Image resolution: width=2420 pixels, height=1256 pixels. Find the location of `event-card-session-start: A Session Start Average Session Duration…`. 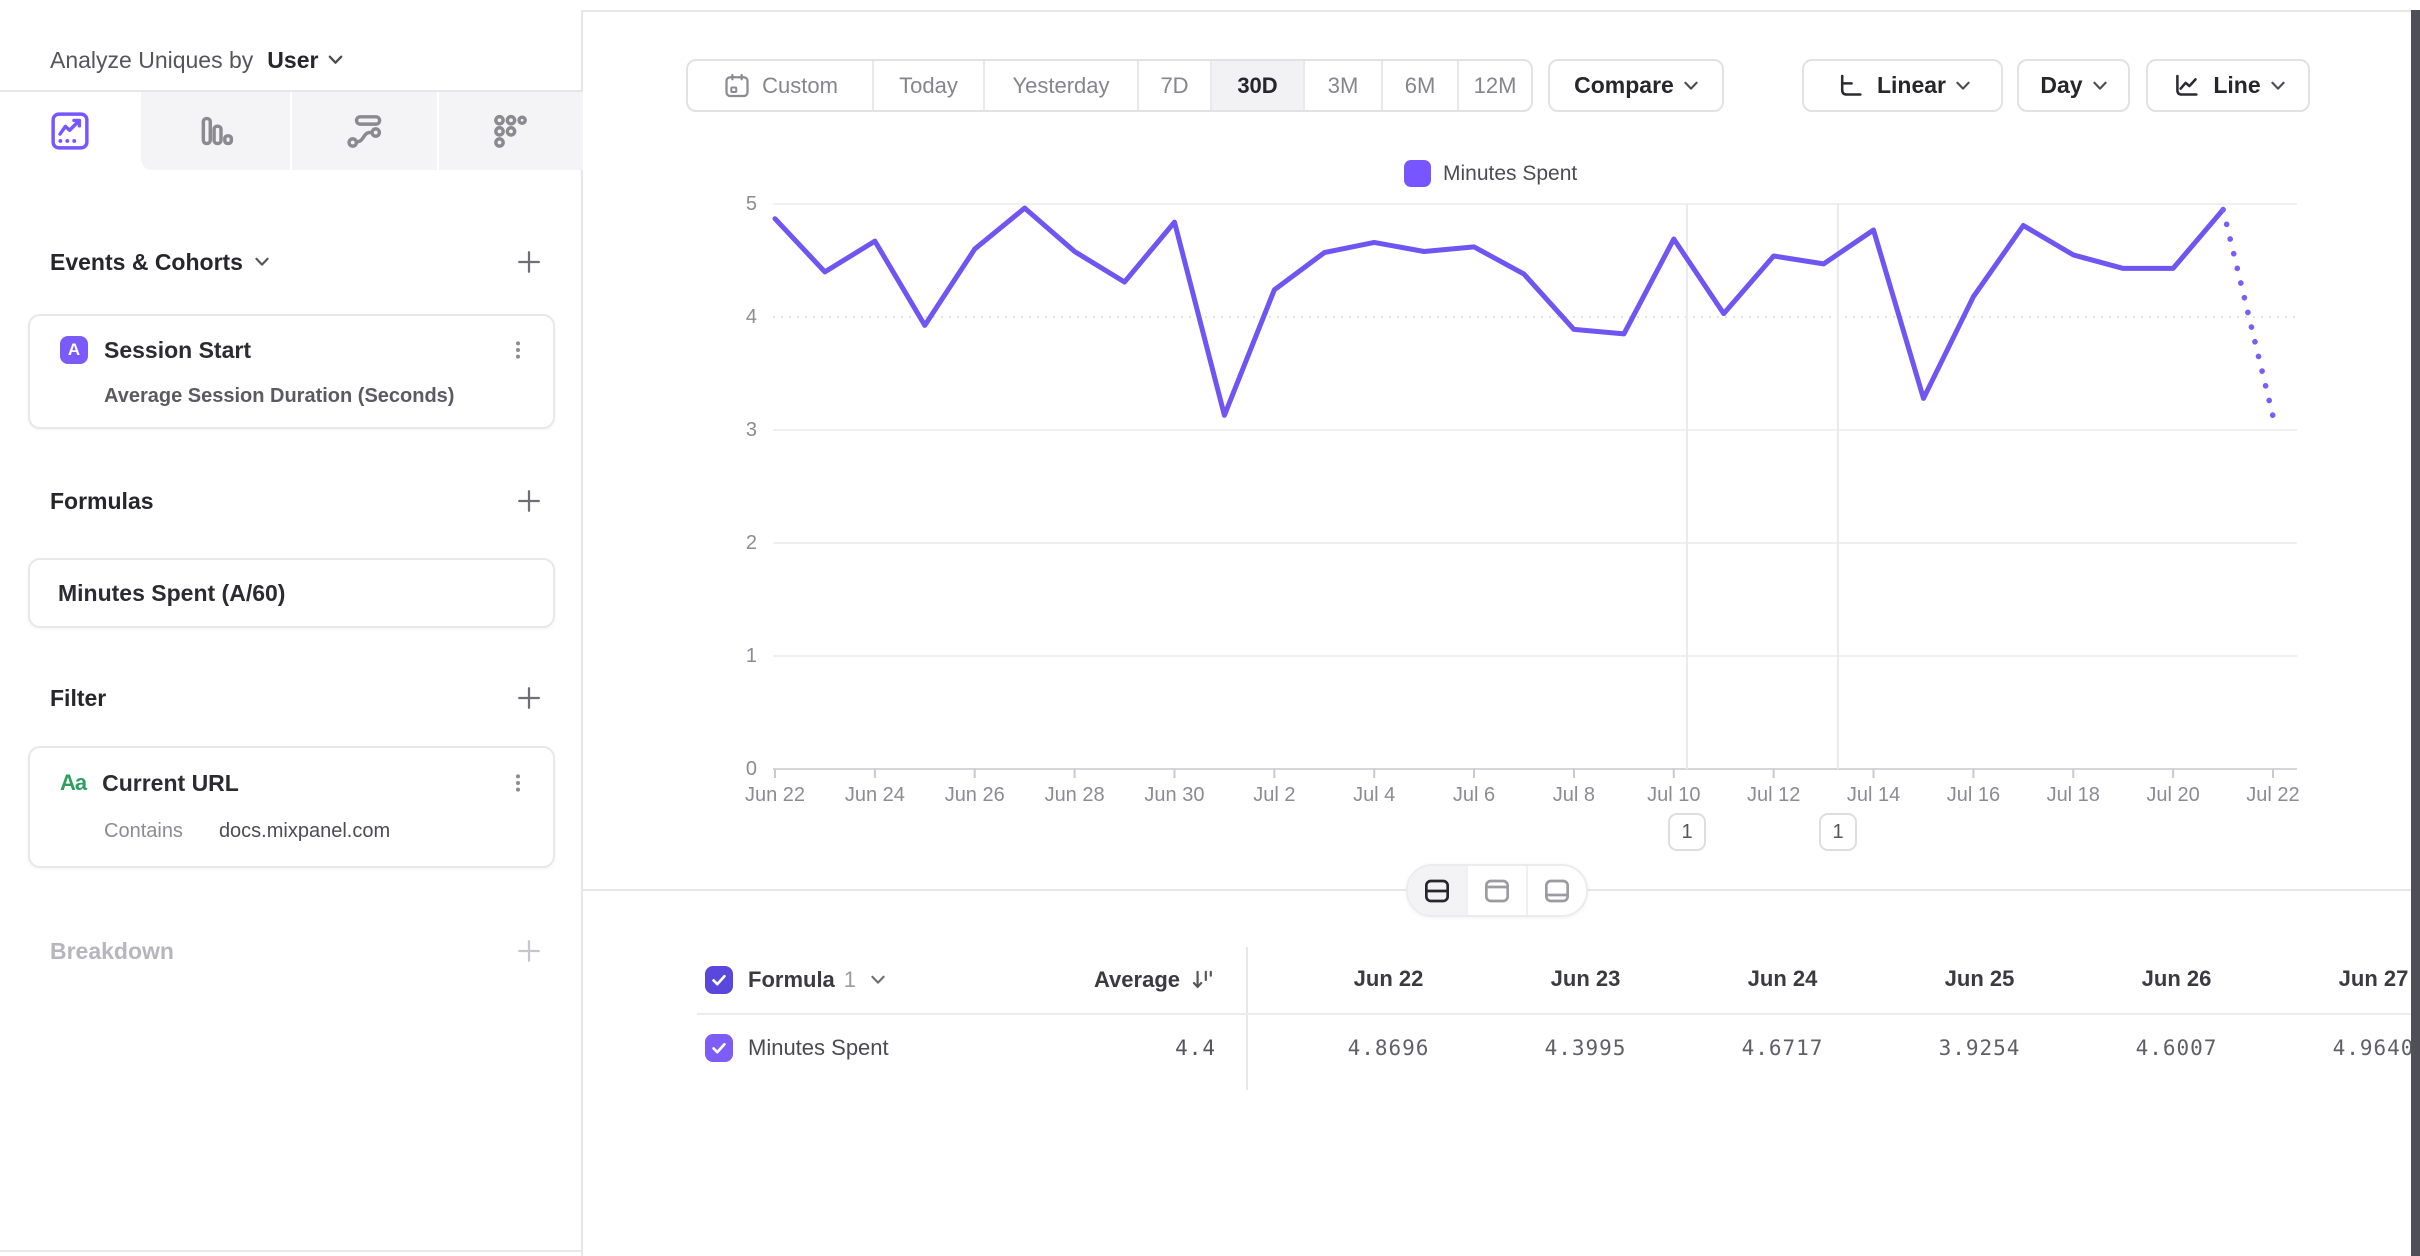

event-card-session-start: A Session Start Average Session Duration… is located at coordinates (291, 371).